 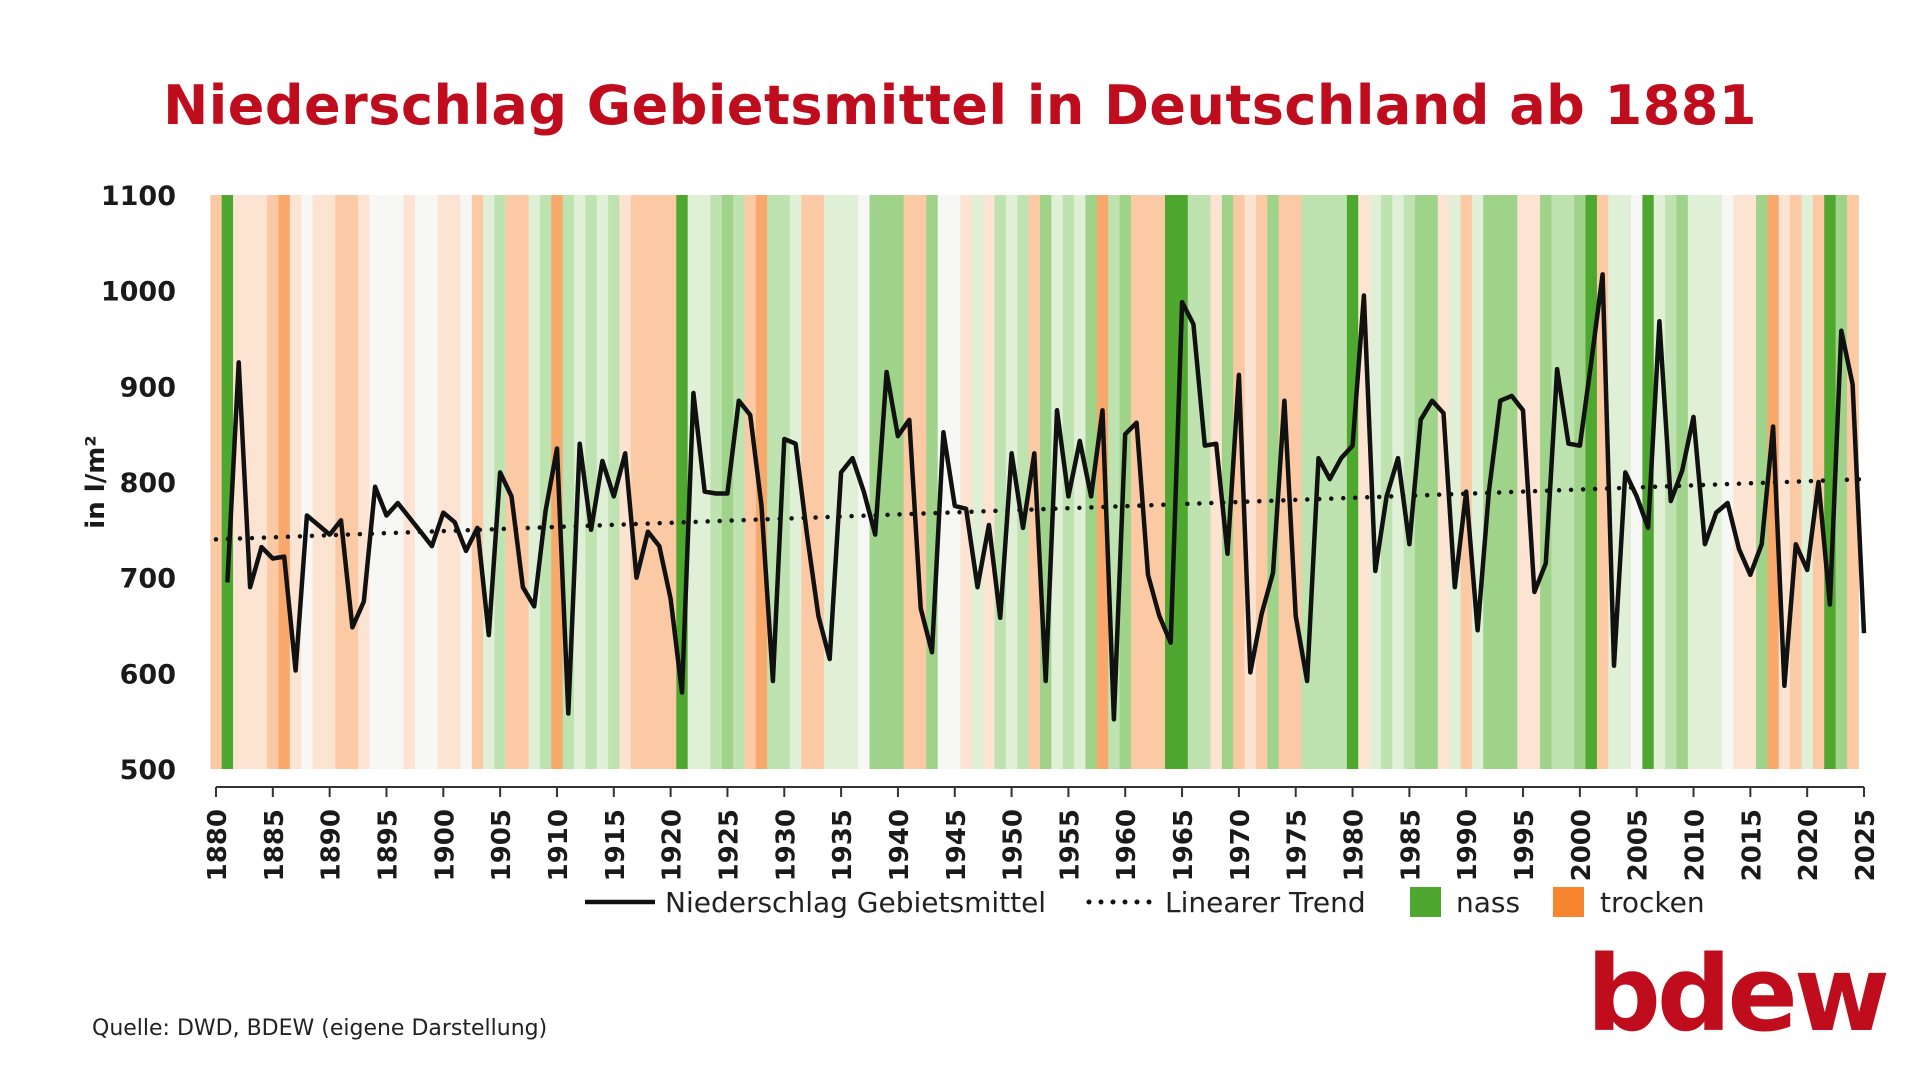 What do you see at coordinates (148, 483) in the screenshot?
I see `y-tick-label: 800` at bounding box center [148, 483].